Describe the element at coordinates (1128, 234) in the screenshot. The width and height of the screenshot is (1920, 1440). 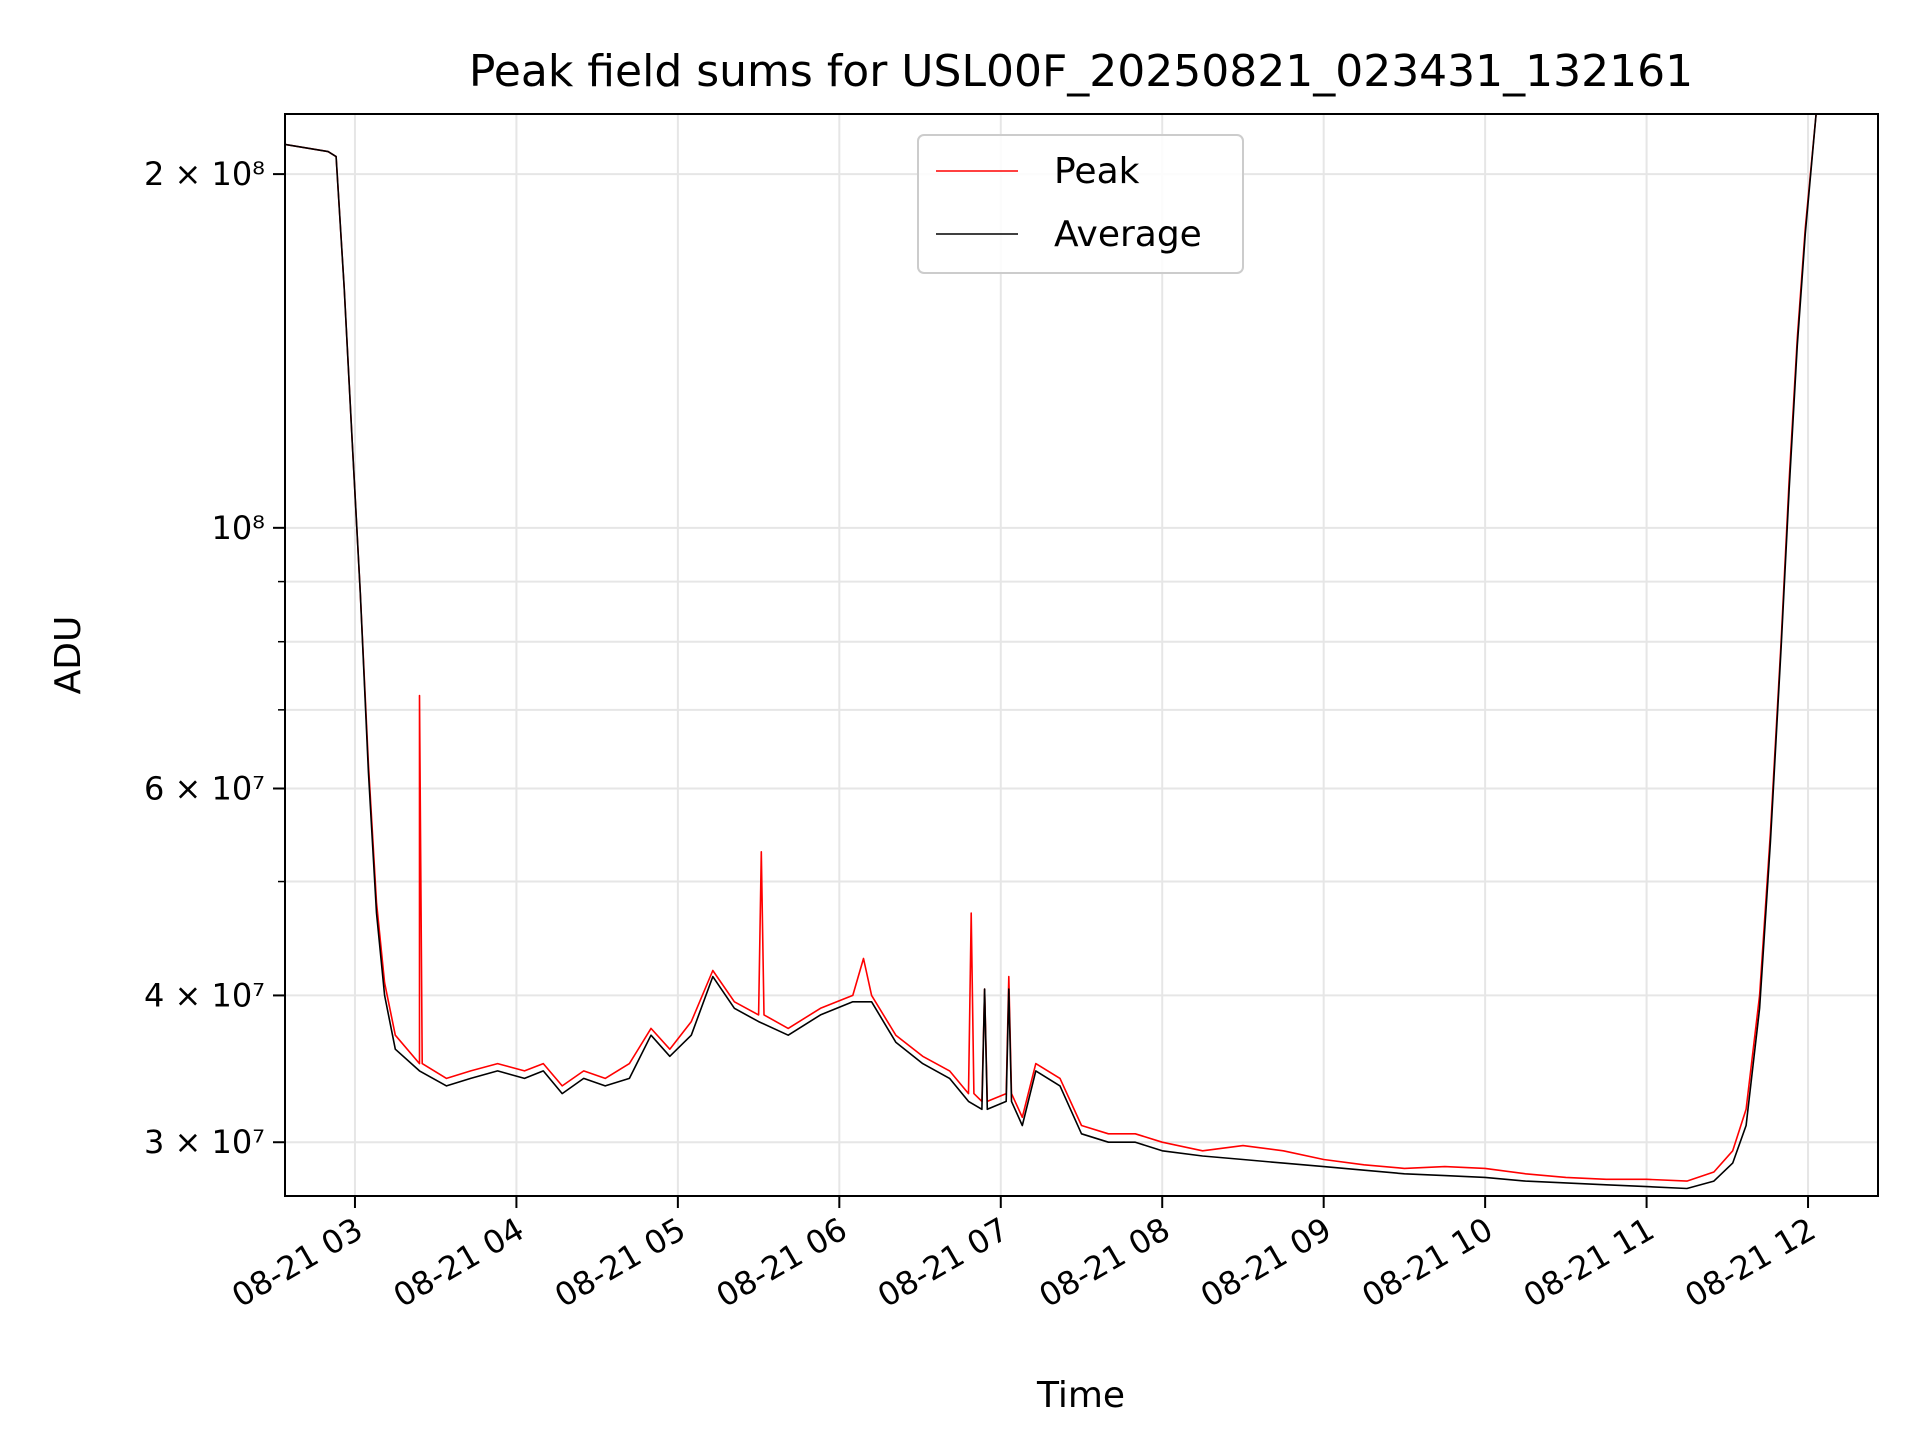
I see `legend-label-average: Average` at that location.